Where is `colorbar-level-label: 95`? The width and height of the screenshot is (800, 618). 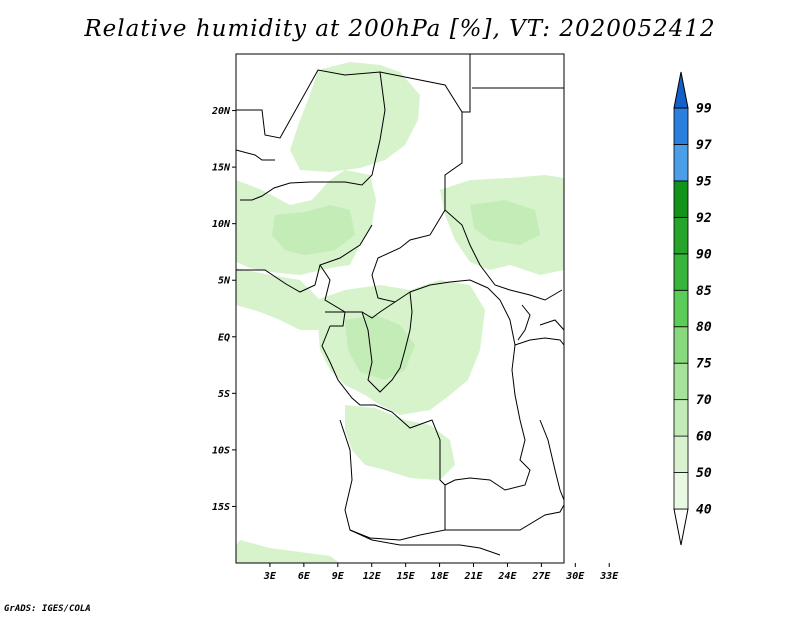
colorbar-level-label: 95 is located at coordinates (704, 181).